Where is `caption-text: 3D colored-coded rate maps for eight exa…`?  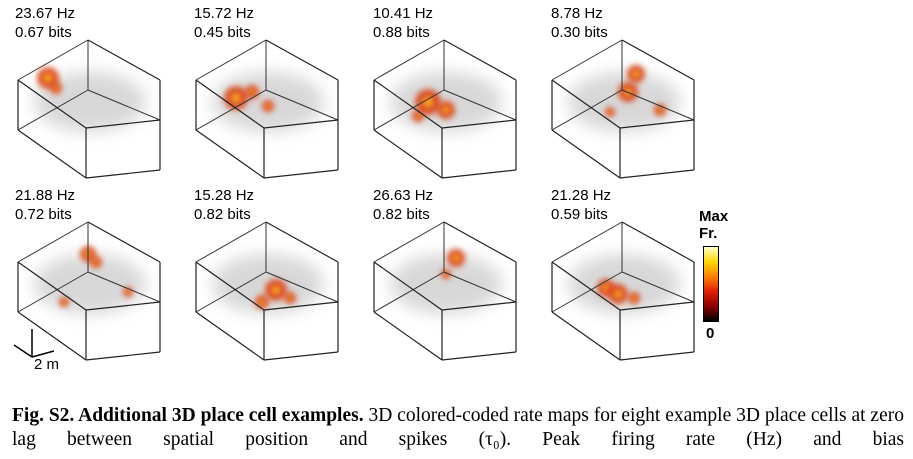
caption-text: 3D colored-coded rate maps for eight exa… is located at coordinates (458, 427).